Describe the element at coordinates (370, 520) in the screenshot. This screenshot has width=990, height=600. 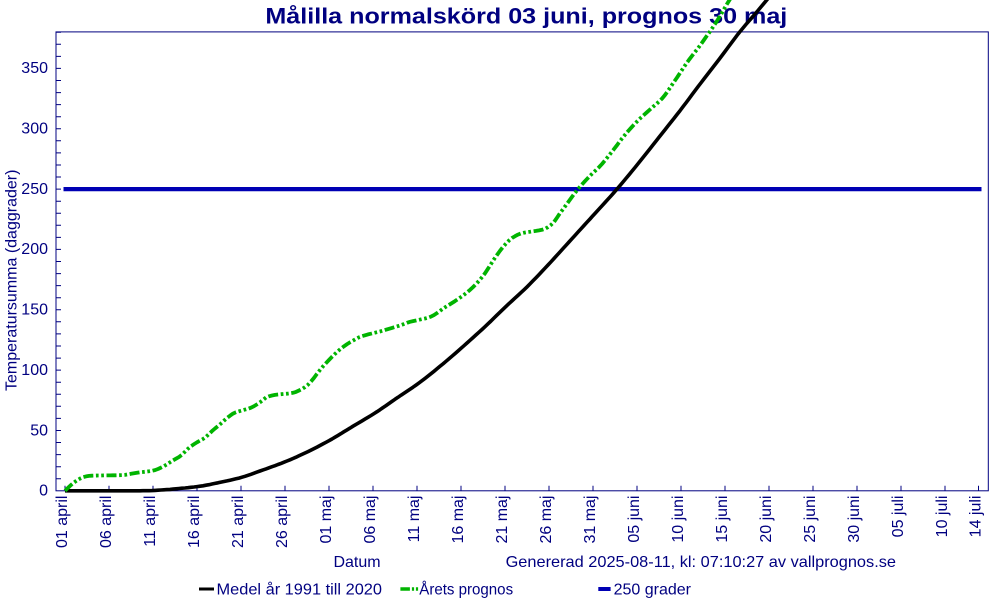
I see `svg-text: 06 maj` at that location.